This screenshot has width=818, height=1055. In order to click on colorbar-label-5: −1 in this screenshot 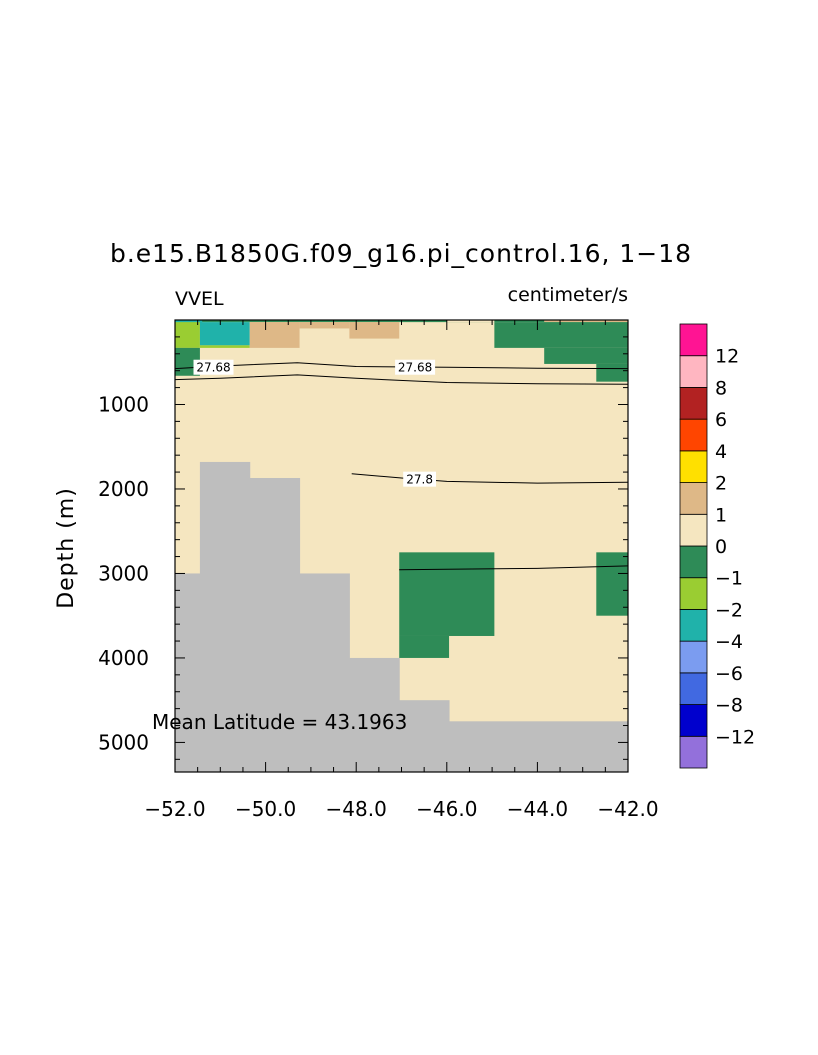, I will do `click(729, 579)`.